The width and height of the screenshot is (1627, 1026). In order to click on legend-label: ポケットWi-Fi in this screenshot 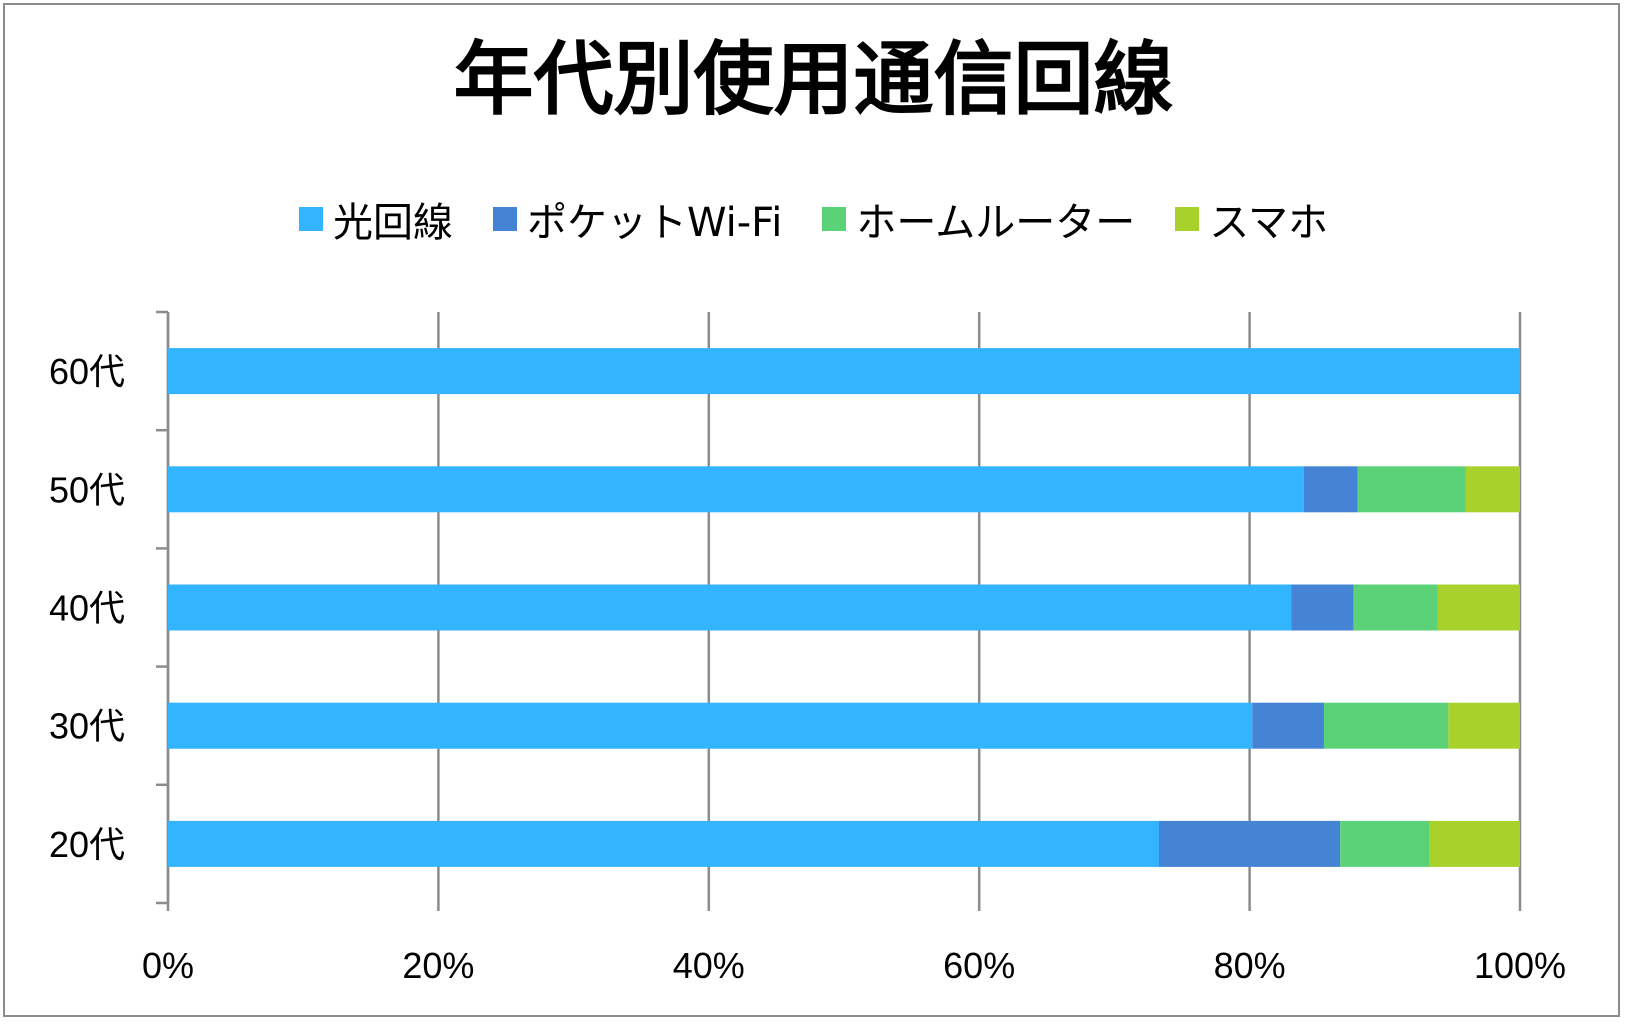, I will do `click(654, 223)`.